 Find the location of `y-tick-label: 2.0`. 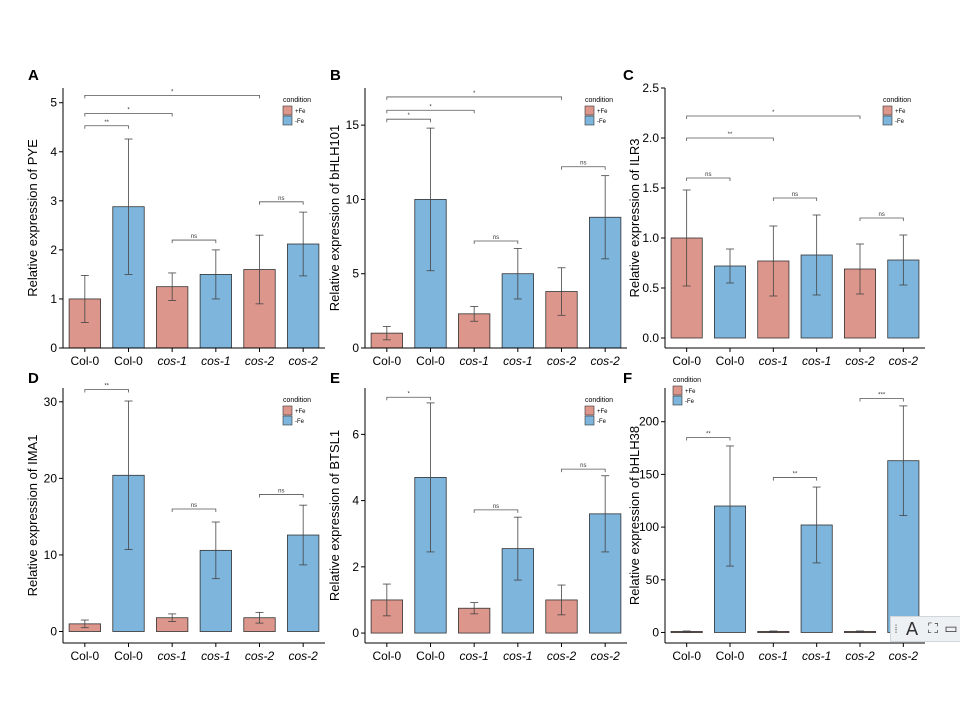

y-tick-label: 2.0 is located at coordinates (650, 138).